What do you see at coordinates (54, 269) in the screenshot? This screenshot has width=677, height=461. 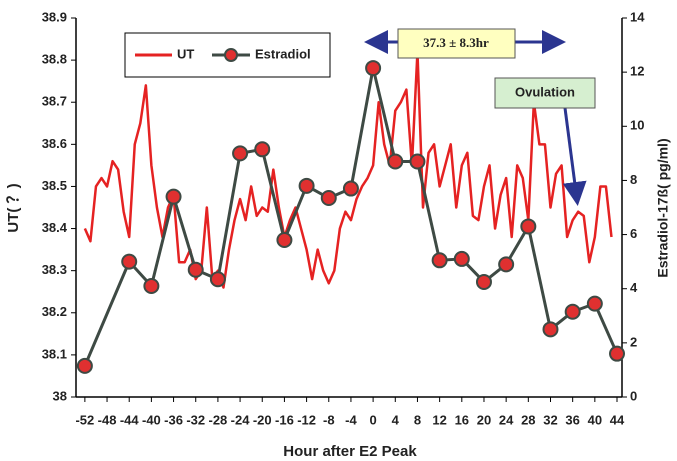 I see `y-tick-label: 38.3` at bounding box center [54, 269].